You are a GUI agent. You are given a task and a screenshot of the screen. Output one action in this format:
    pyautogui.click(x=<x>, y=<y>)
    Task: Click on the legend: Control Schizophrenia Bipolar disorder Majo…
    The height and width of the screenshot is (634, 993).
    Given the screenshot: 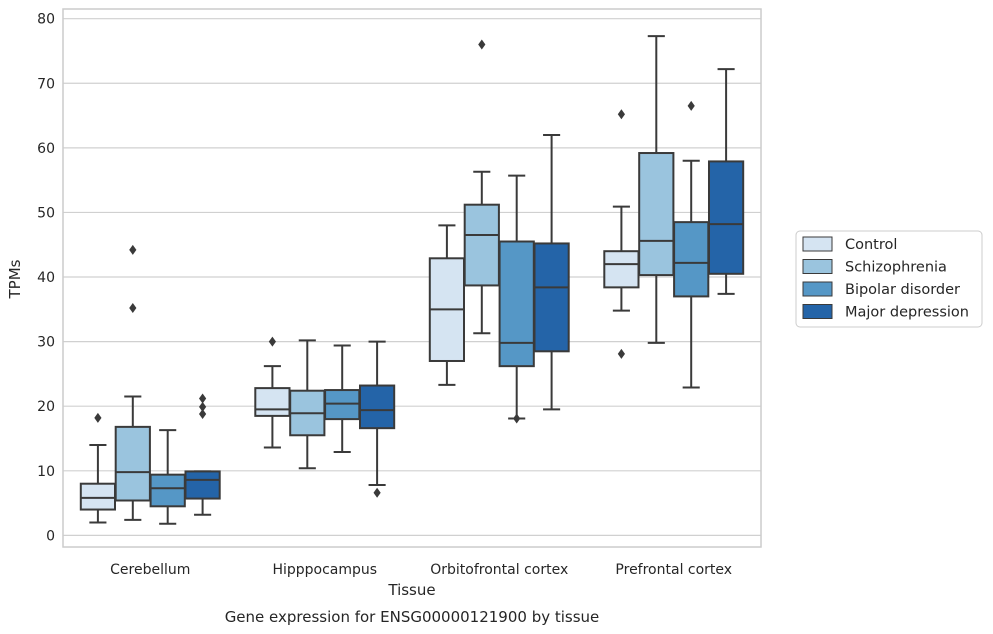 What is the action you would take?
    pyautogui.click(x=889, y=279)
    